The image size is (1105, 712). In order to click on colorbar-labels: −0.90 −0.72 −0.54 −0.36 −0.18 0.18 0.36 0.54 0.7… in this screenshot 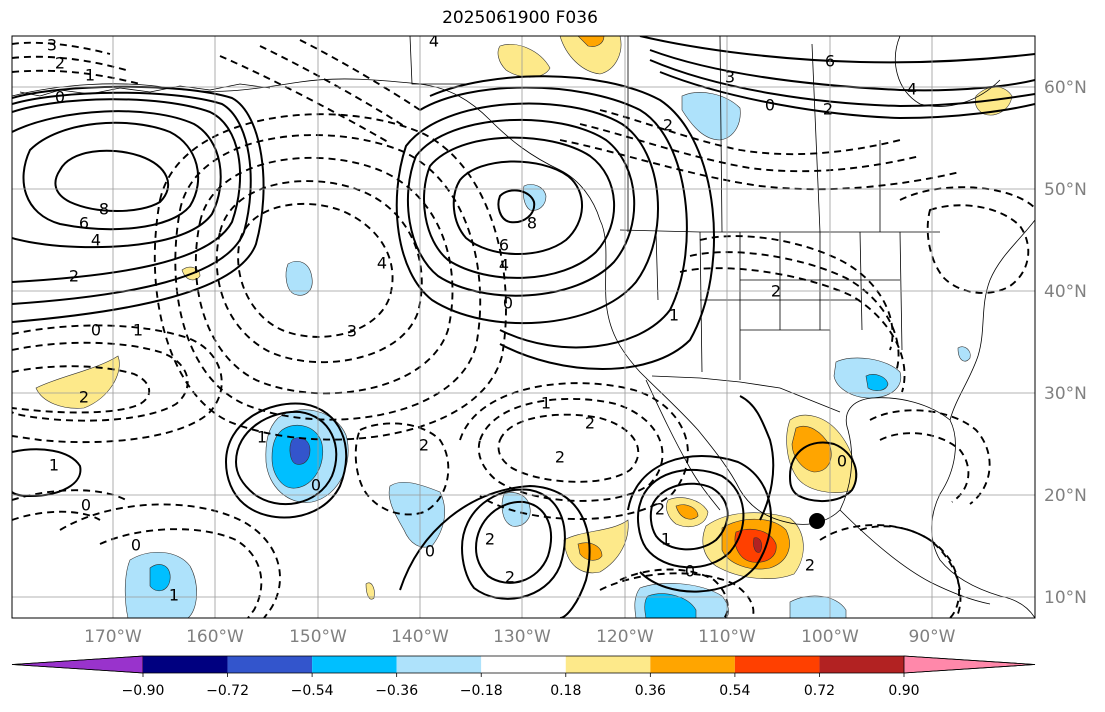, I will do `click(521, 686)`.